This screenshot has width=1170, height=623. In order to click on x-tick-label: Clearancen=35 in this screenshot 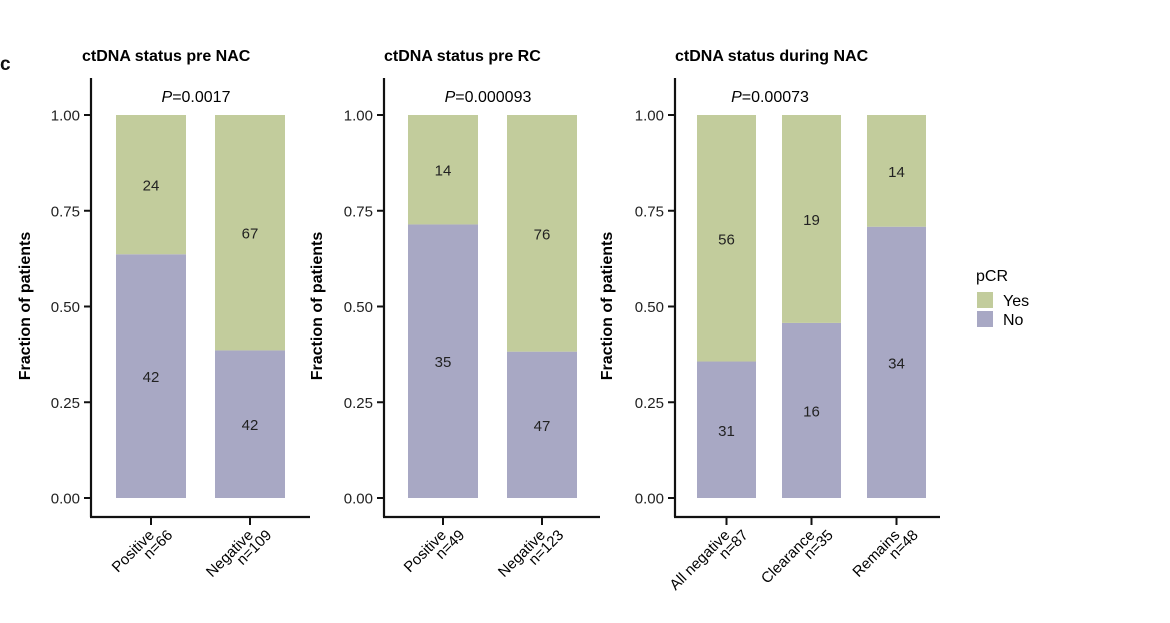, I will do `click(797, 557)`.